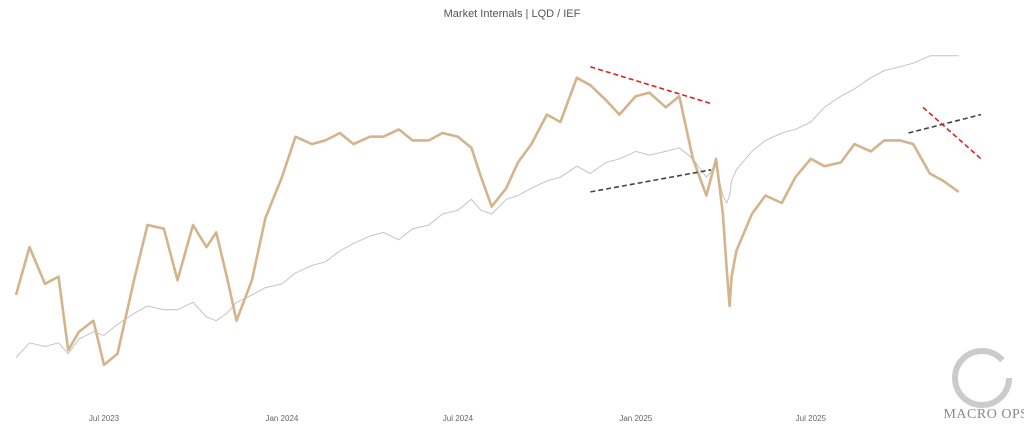  I want to click on annotation-layer, so click(786, 129).